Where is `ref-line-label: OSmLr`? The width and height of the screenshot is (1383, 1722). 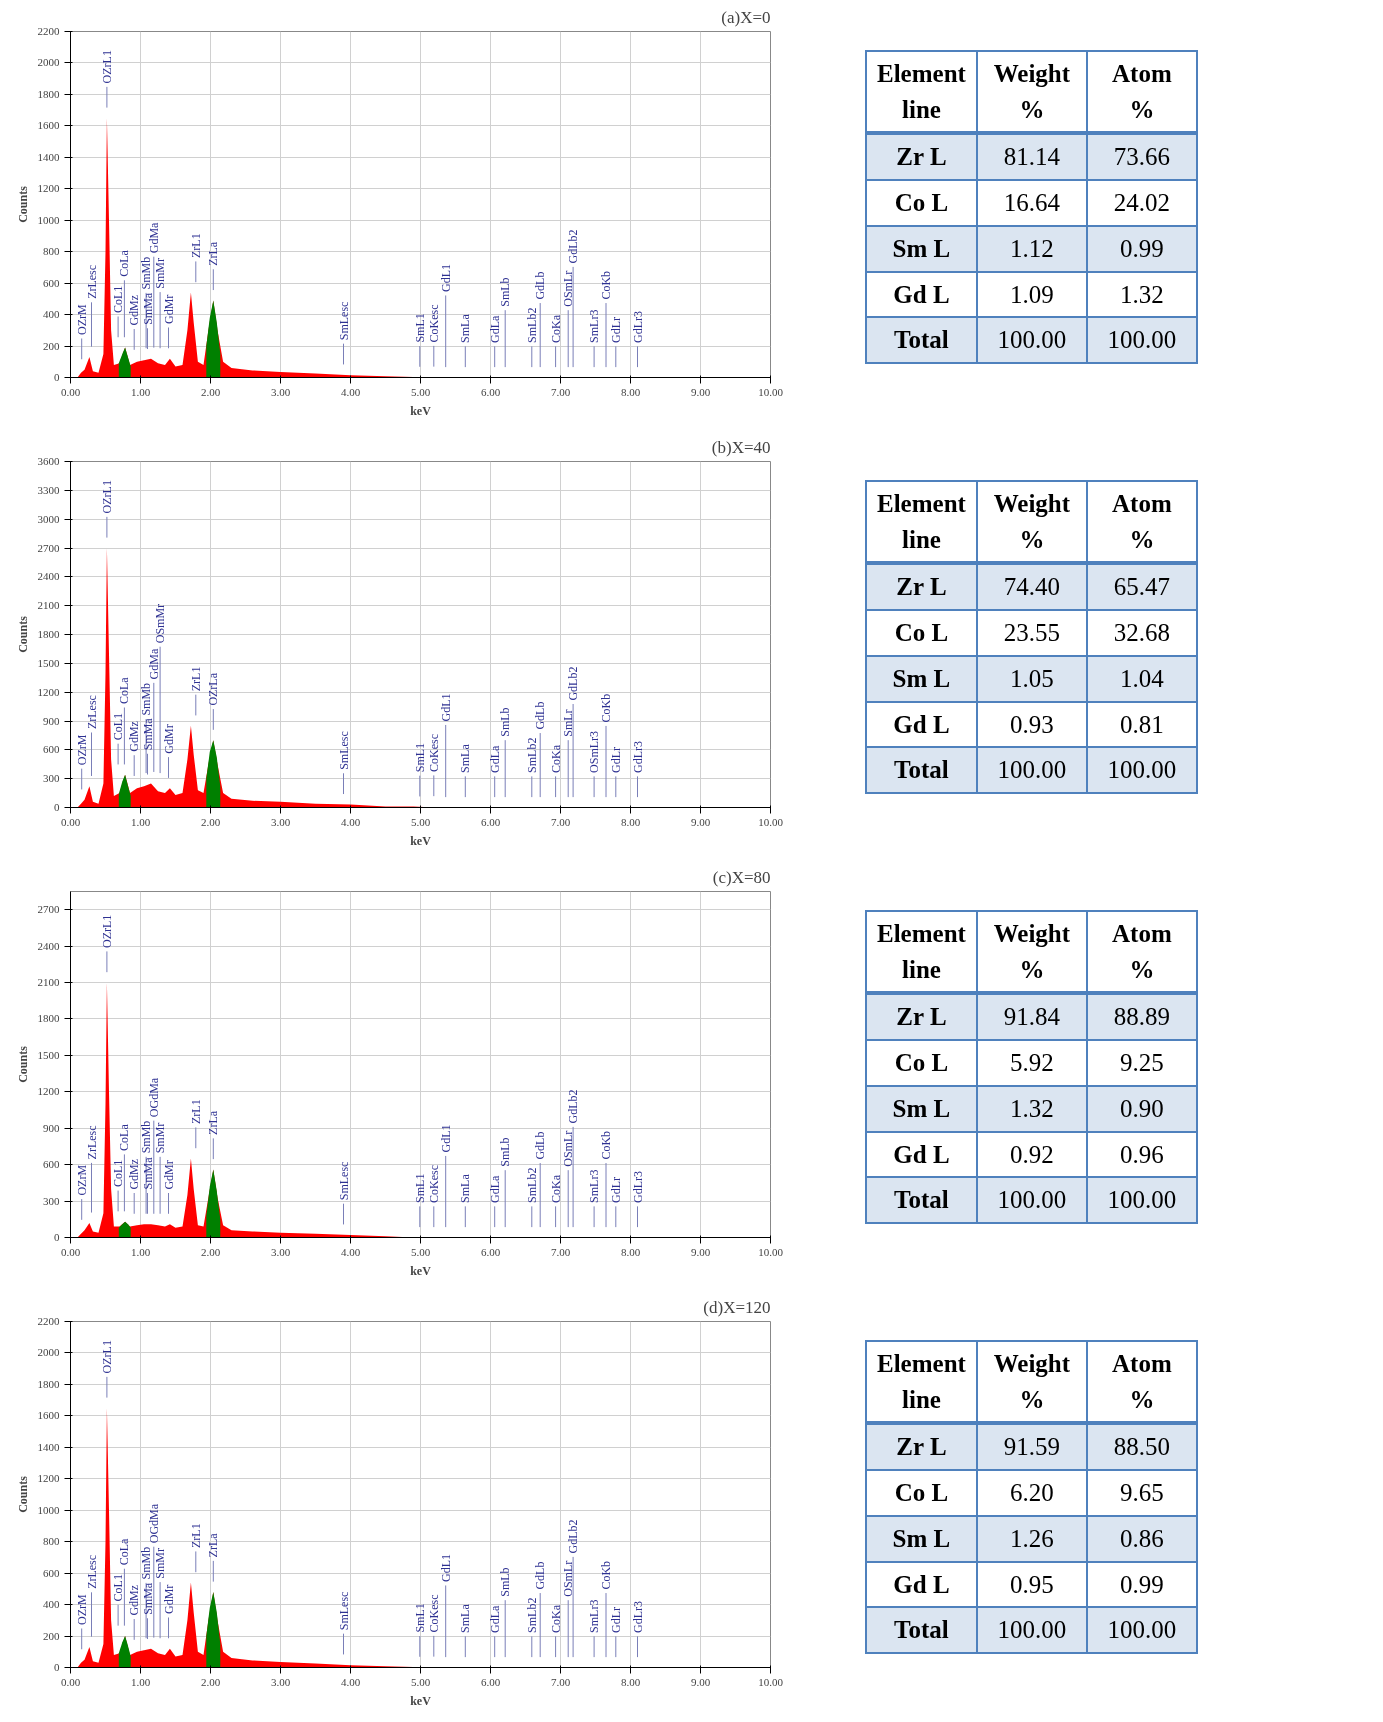
ref-line-label: OSmLr is located at coordinates (568, 1578).